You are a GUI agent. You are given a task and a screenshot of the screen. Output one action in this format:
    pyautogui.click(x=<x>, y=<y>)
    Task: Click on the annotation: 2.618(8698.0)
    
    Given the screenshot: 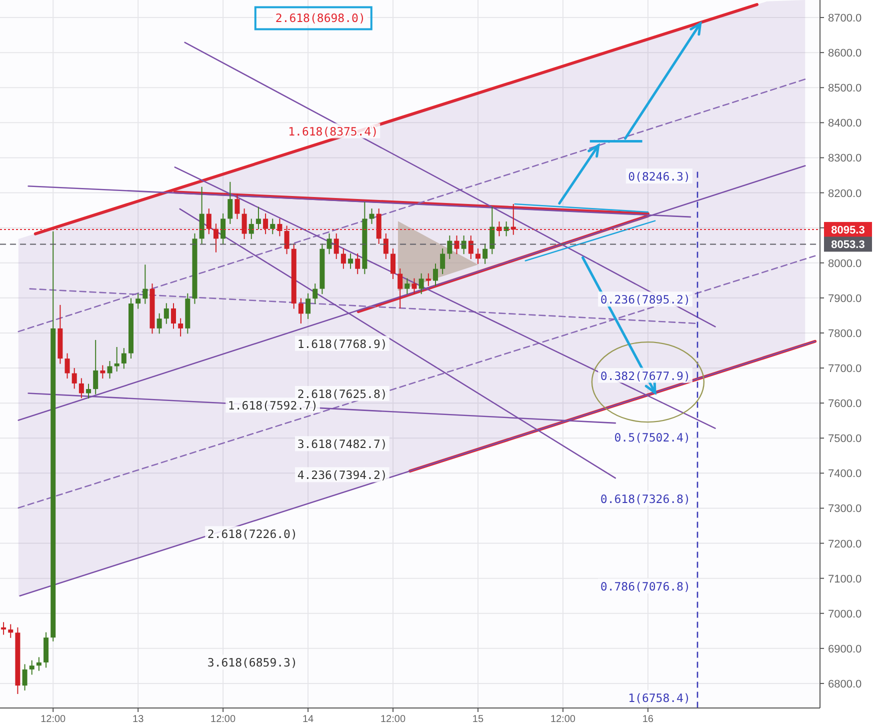 What is the action you would take?
    pyautogui.click(x=320, y=18)
    